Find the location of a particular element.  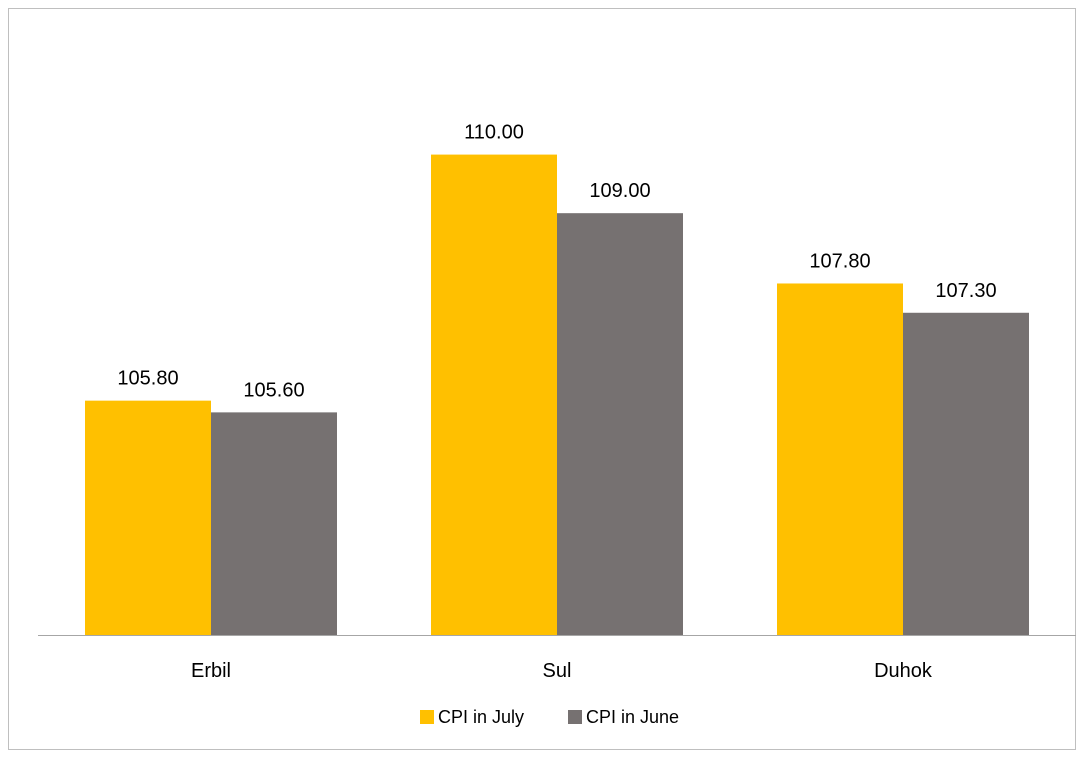

category-label-sul: Sul is located at coordinates (557, 671).